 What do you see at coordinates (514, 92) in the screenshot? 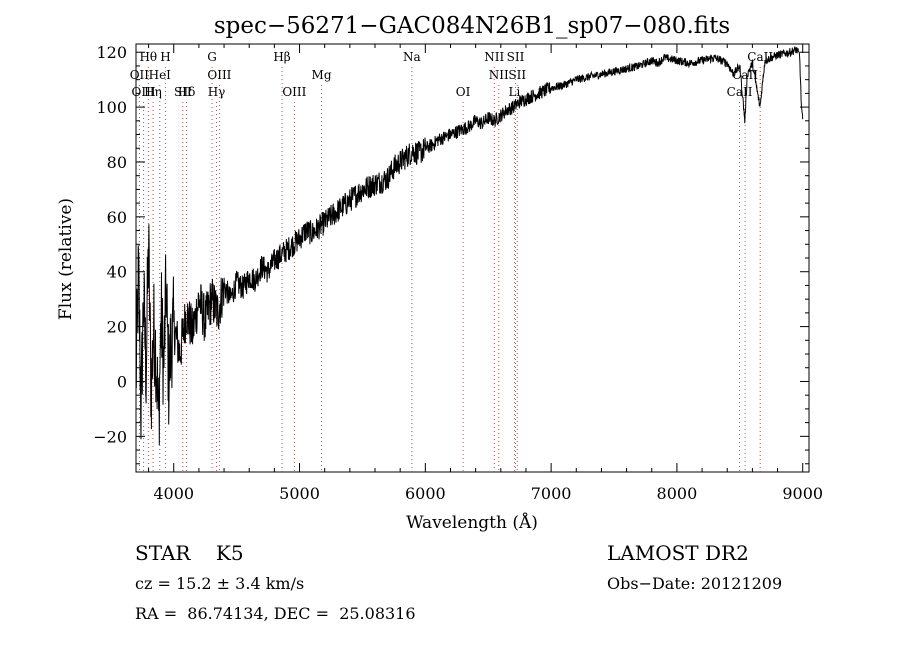
I see `spectral-line-label: Li` at bounding box center [514, 92].